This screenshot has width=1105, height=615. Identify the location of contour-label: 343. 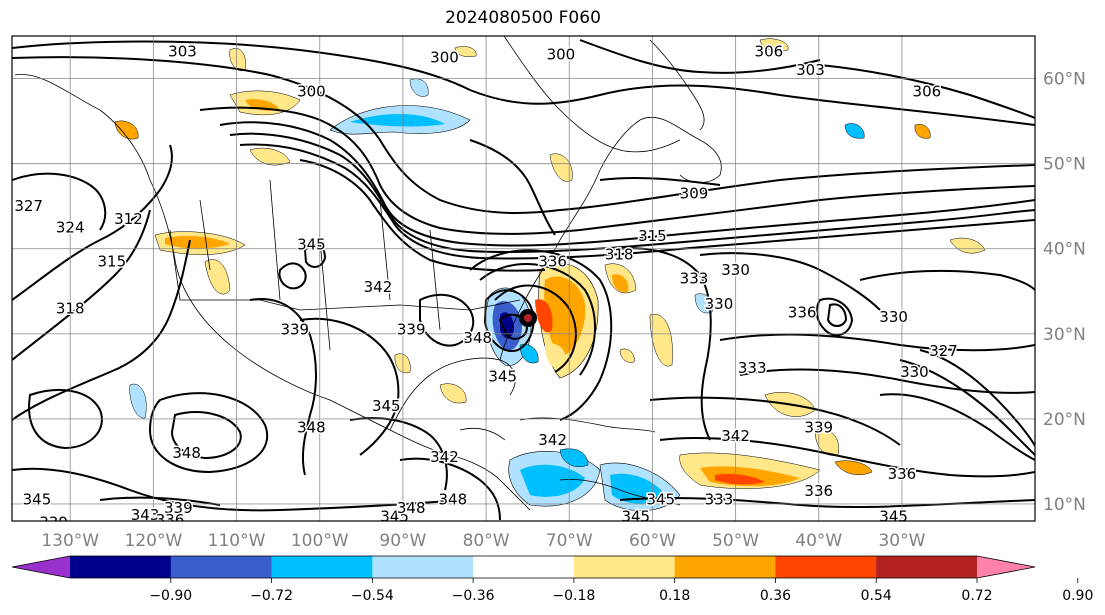
(145, 515).